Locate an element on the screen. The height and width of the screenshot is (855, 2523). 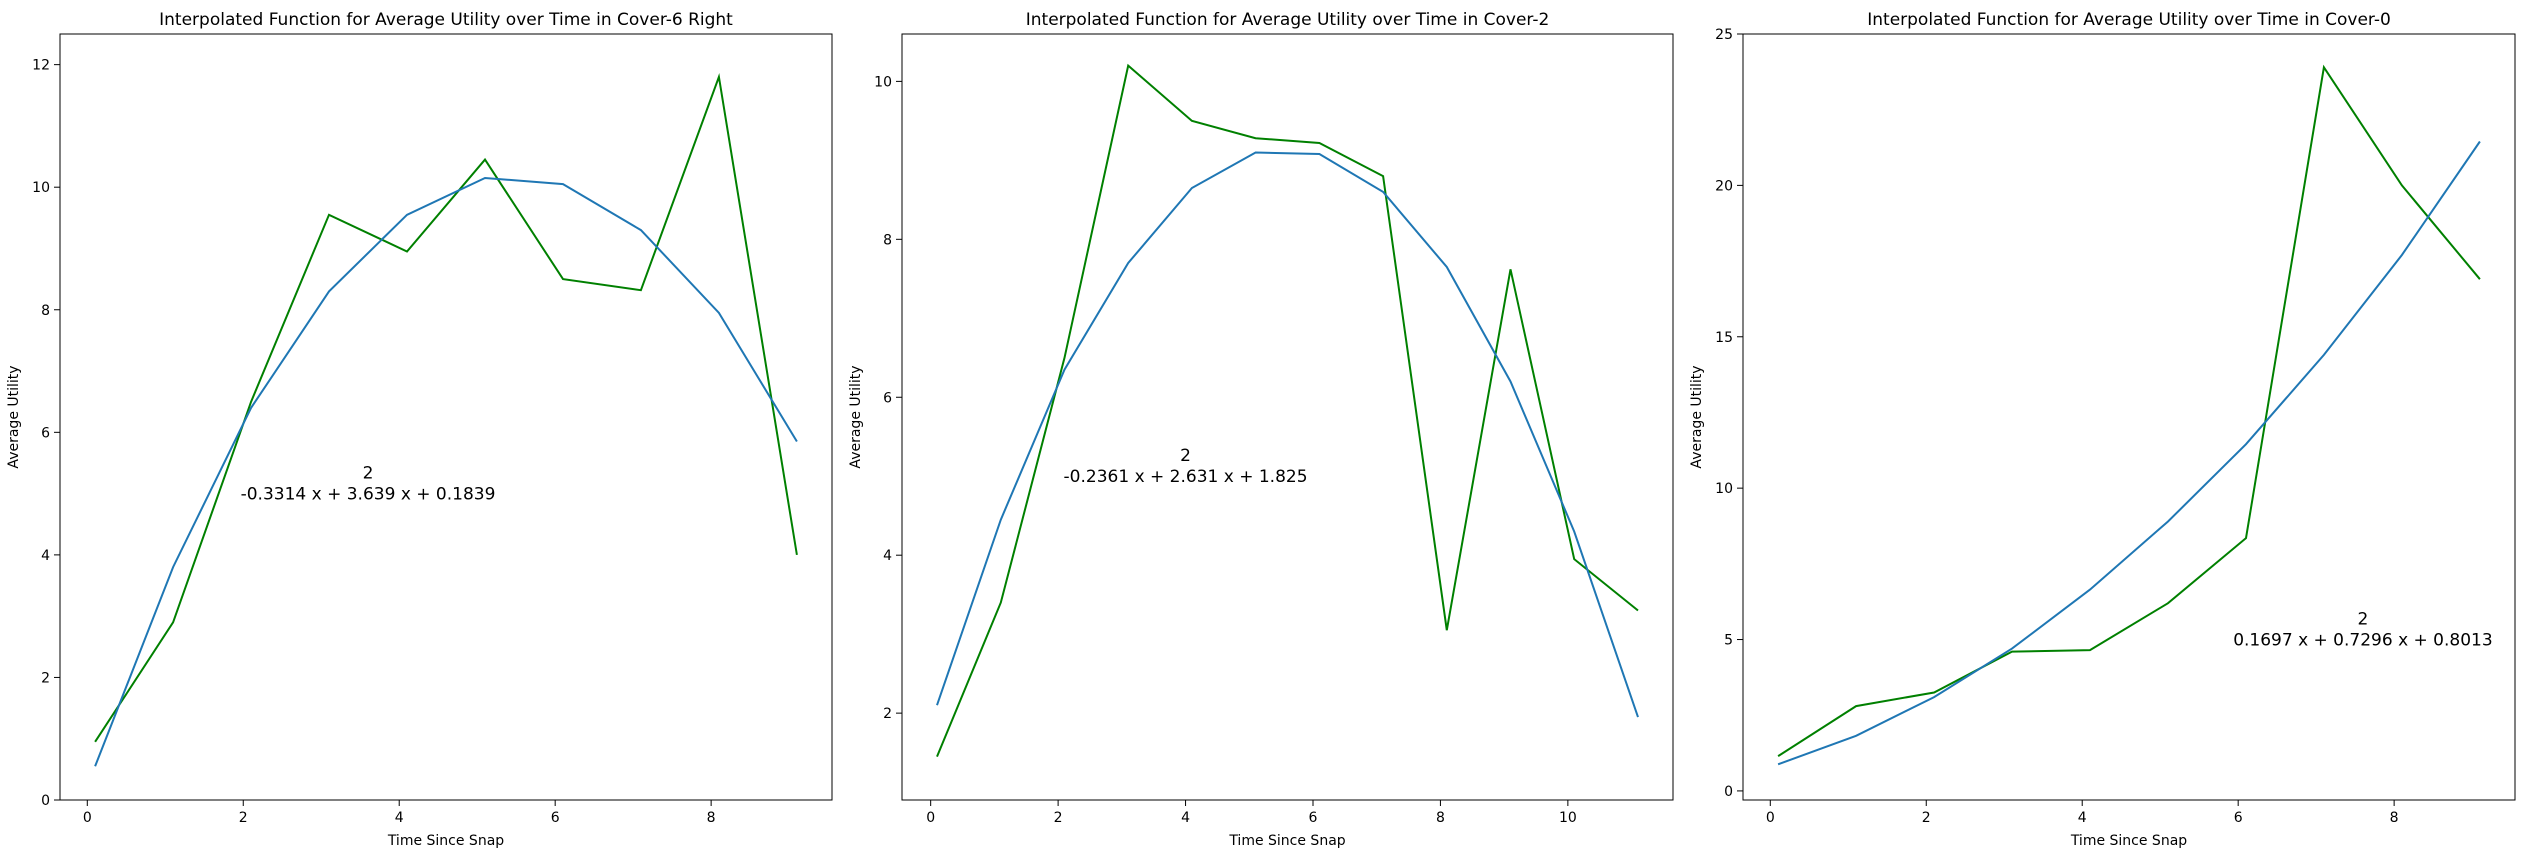
chart-1-y-tick-label: 6 is located at coordinates (45, 433).